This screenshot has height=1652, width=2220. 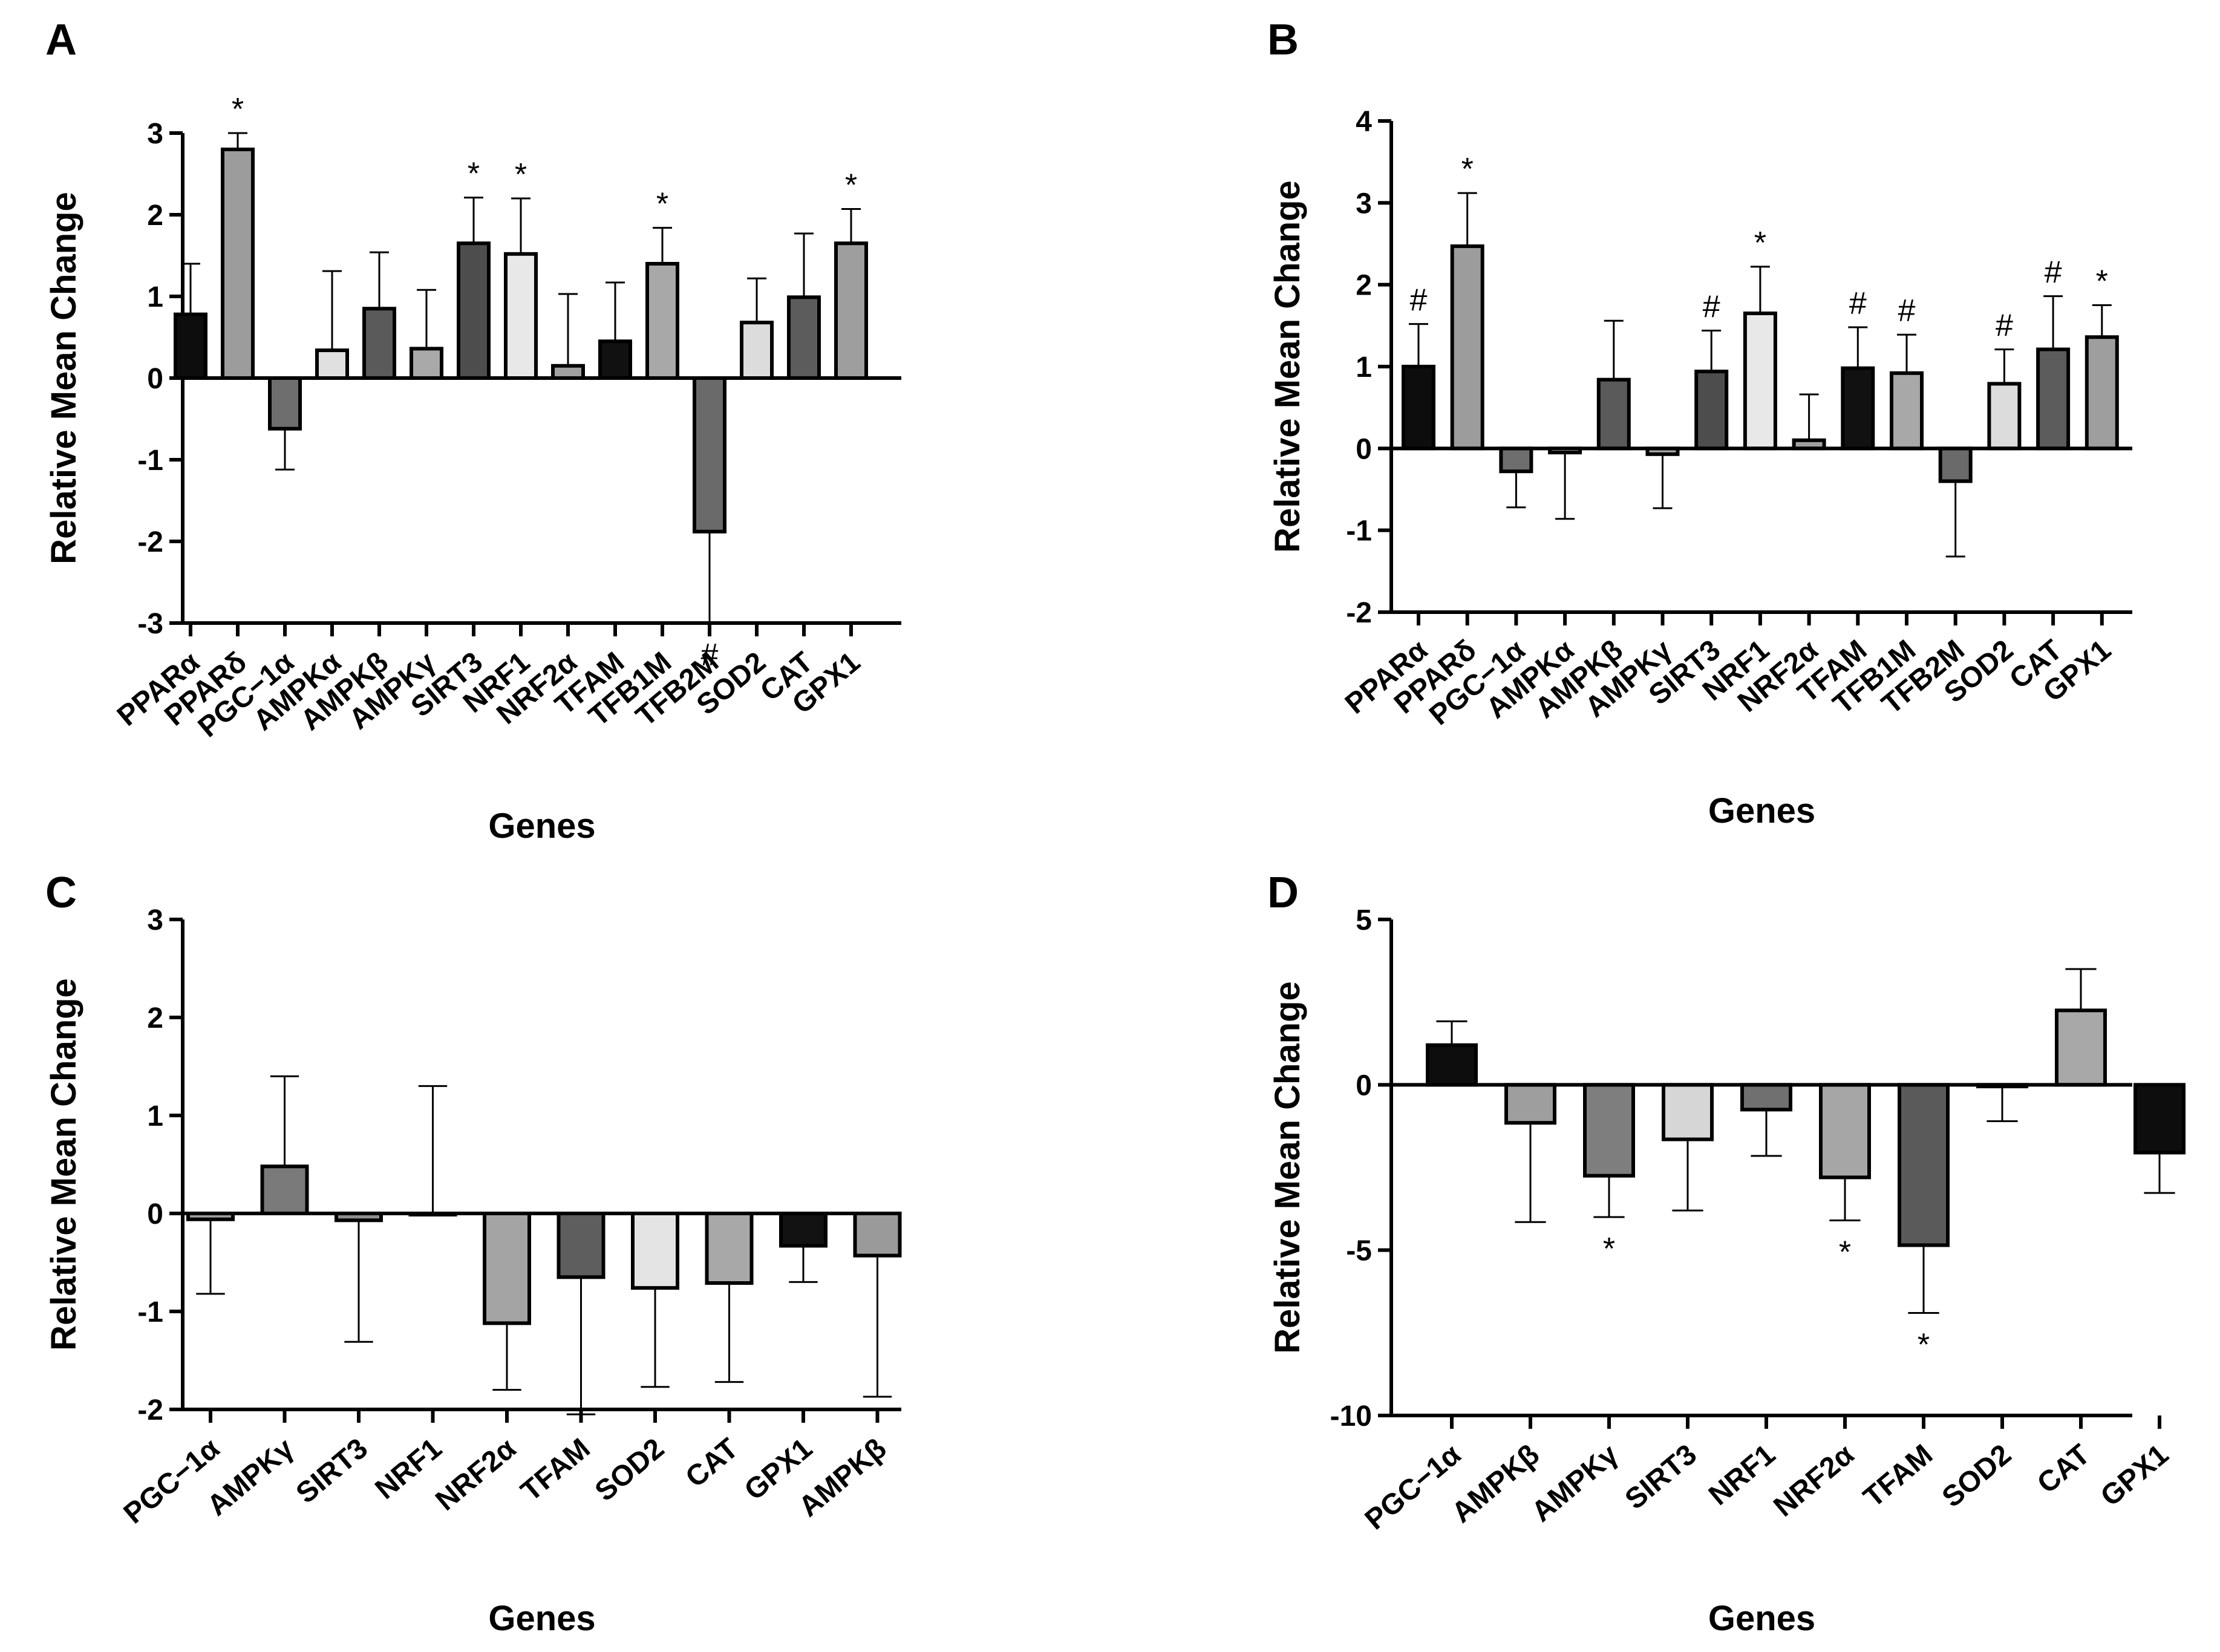 What do you see at coordinates (1351, 1416) in the screenshot?
I see `y-tick-label: -10` at bounding box center [1351, 1416].